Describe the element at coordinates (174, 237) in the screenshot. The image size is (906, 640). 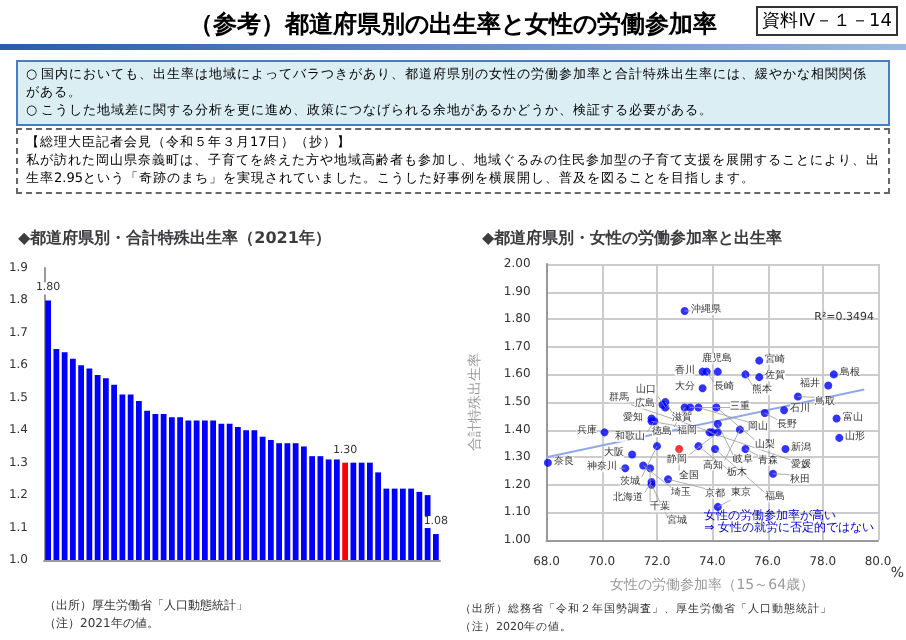
I see `chart-title: ◆都道府県別・合計特殊出生率（2021年）` at that location.